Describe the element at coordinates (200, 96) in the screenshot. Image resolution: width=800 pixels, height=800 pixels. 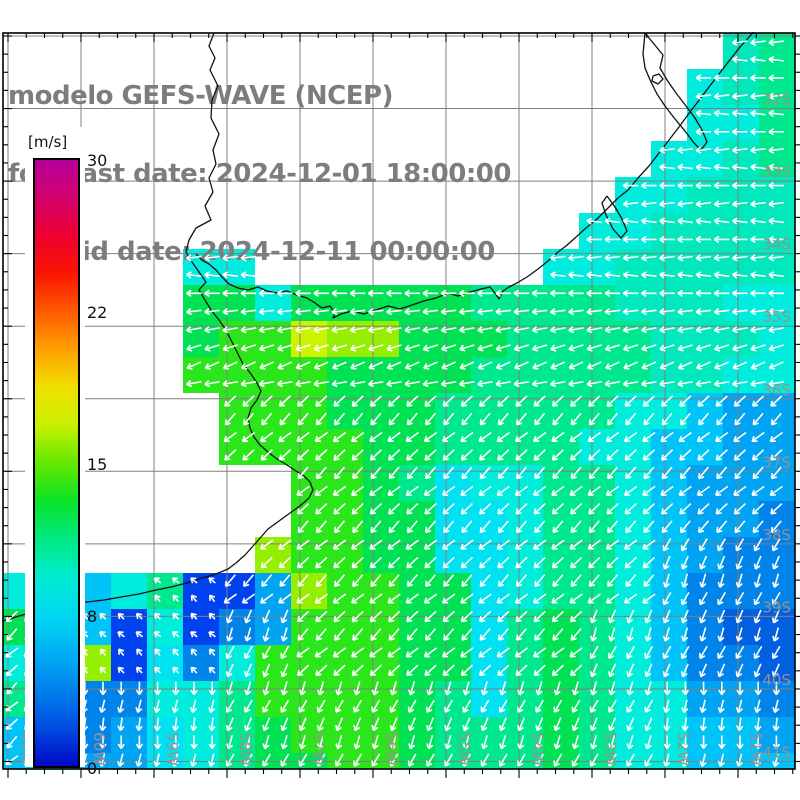
I see `model-title: modelo GEFS-WAVE (NCEP)` at that location.